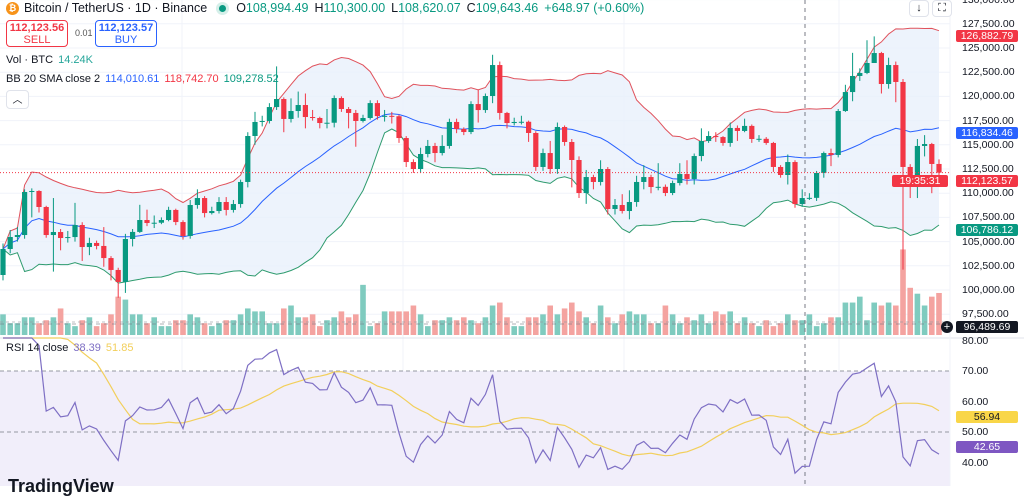  What do you see at coordinates (37, 40) in the screenshot?
I see `sell-label: SELL` at bounding box center [37, 40].